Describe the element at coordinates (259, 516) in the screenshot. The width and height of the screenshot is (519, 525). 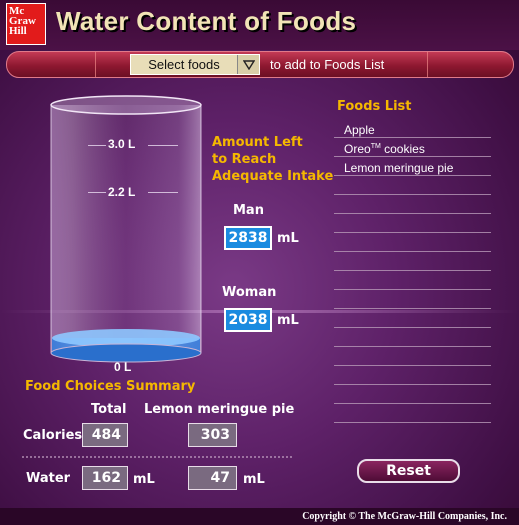
I see `footer` at that location.